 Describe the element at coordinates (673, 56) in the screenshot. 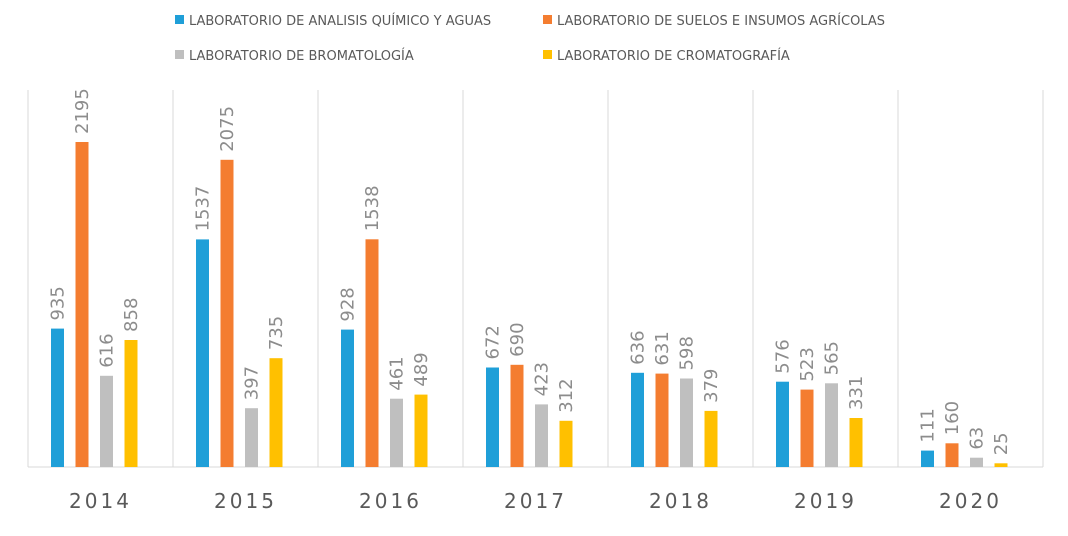

I see `legend-label: LABORATORIO DE CROMATOGRAFÍA` at that location.